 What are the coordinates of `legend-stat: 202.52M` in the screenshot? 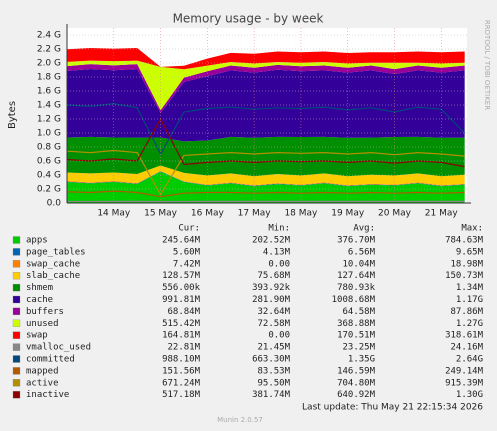 It's located at (271, 241).